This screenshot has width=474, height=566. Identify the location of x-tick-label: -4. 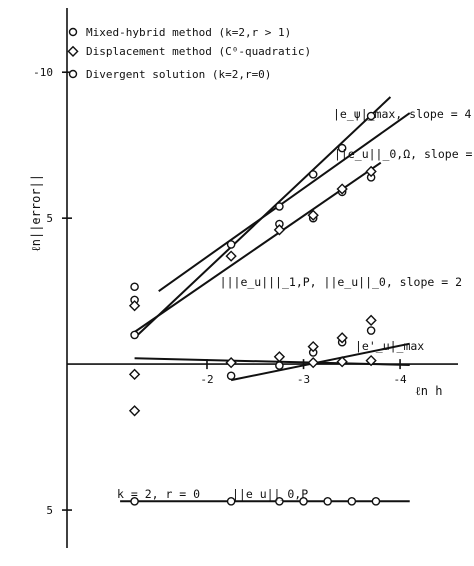
(400, 379).